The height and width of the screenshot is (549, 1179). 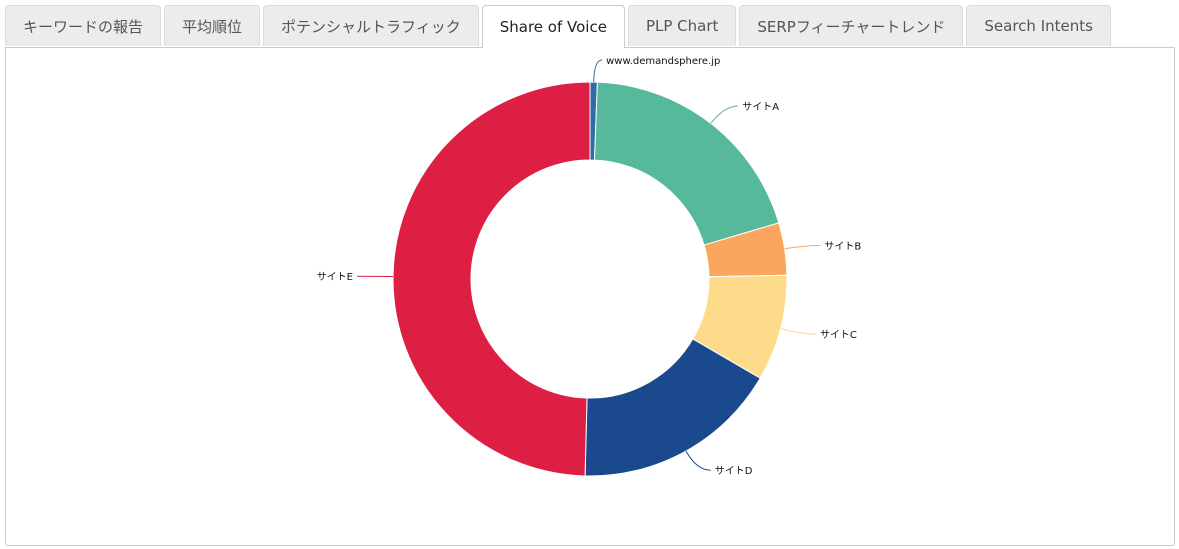 What do you see at coordinates (798, 331) in the screenshot?
I see `connector-site-c` at bounding box center [798, 331].